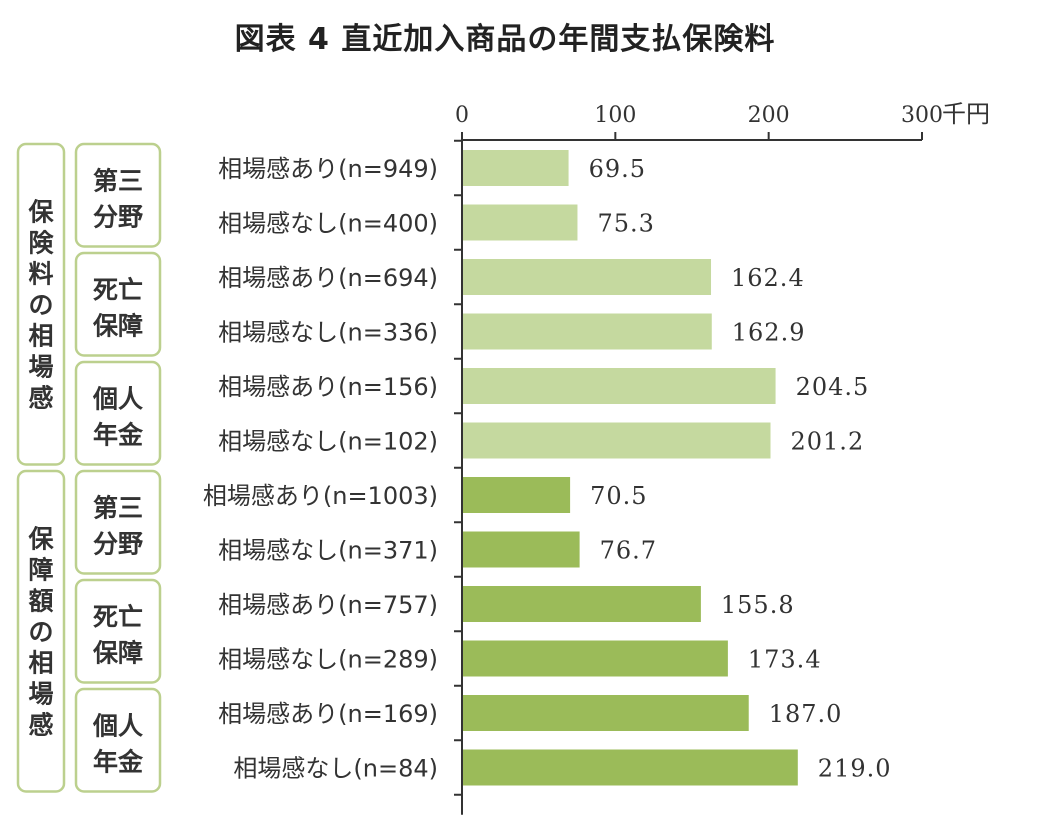 This screenshot has height=819, width=1059. Describe the element at coordinates (328, 278) in the screenshot. I see `row-label: 相場感あり(n=694)` at that location.